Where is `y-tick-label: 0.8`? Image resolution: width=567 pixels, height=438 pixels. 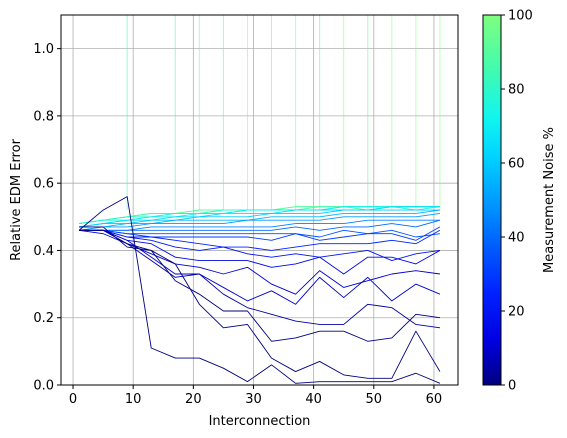
y-tick-label: 0.8 is located at coordinates (43, 116).